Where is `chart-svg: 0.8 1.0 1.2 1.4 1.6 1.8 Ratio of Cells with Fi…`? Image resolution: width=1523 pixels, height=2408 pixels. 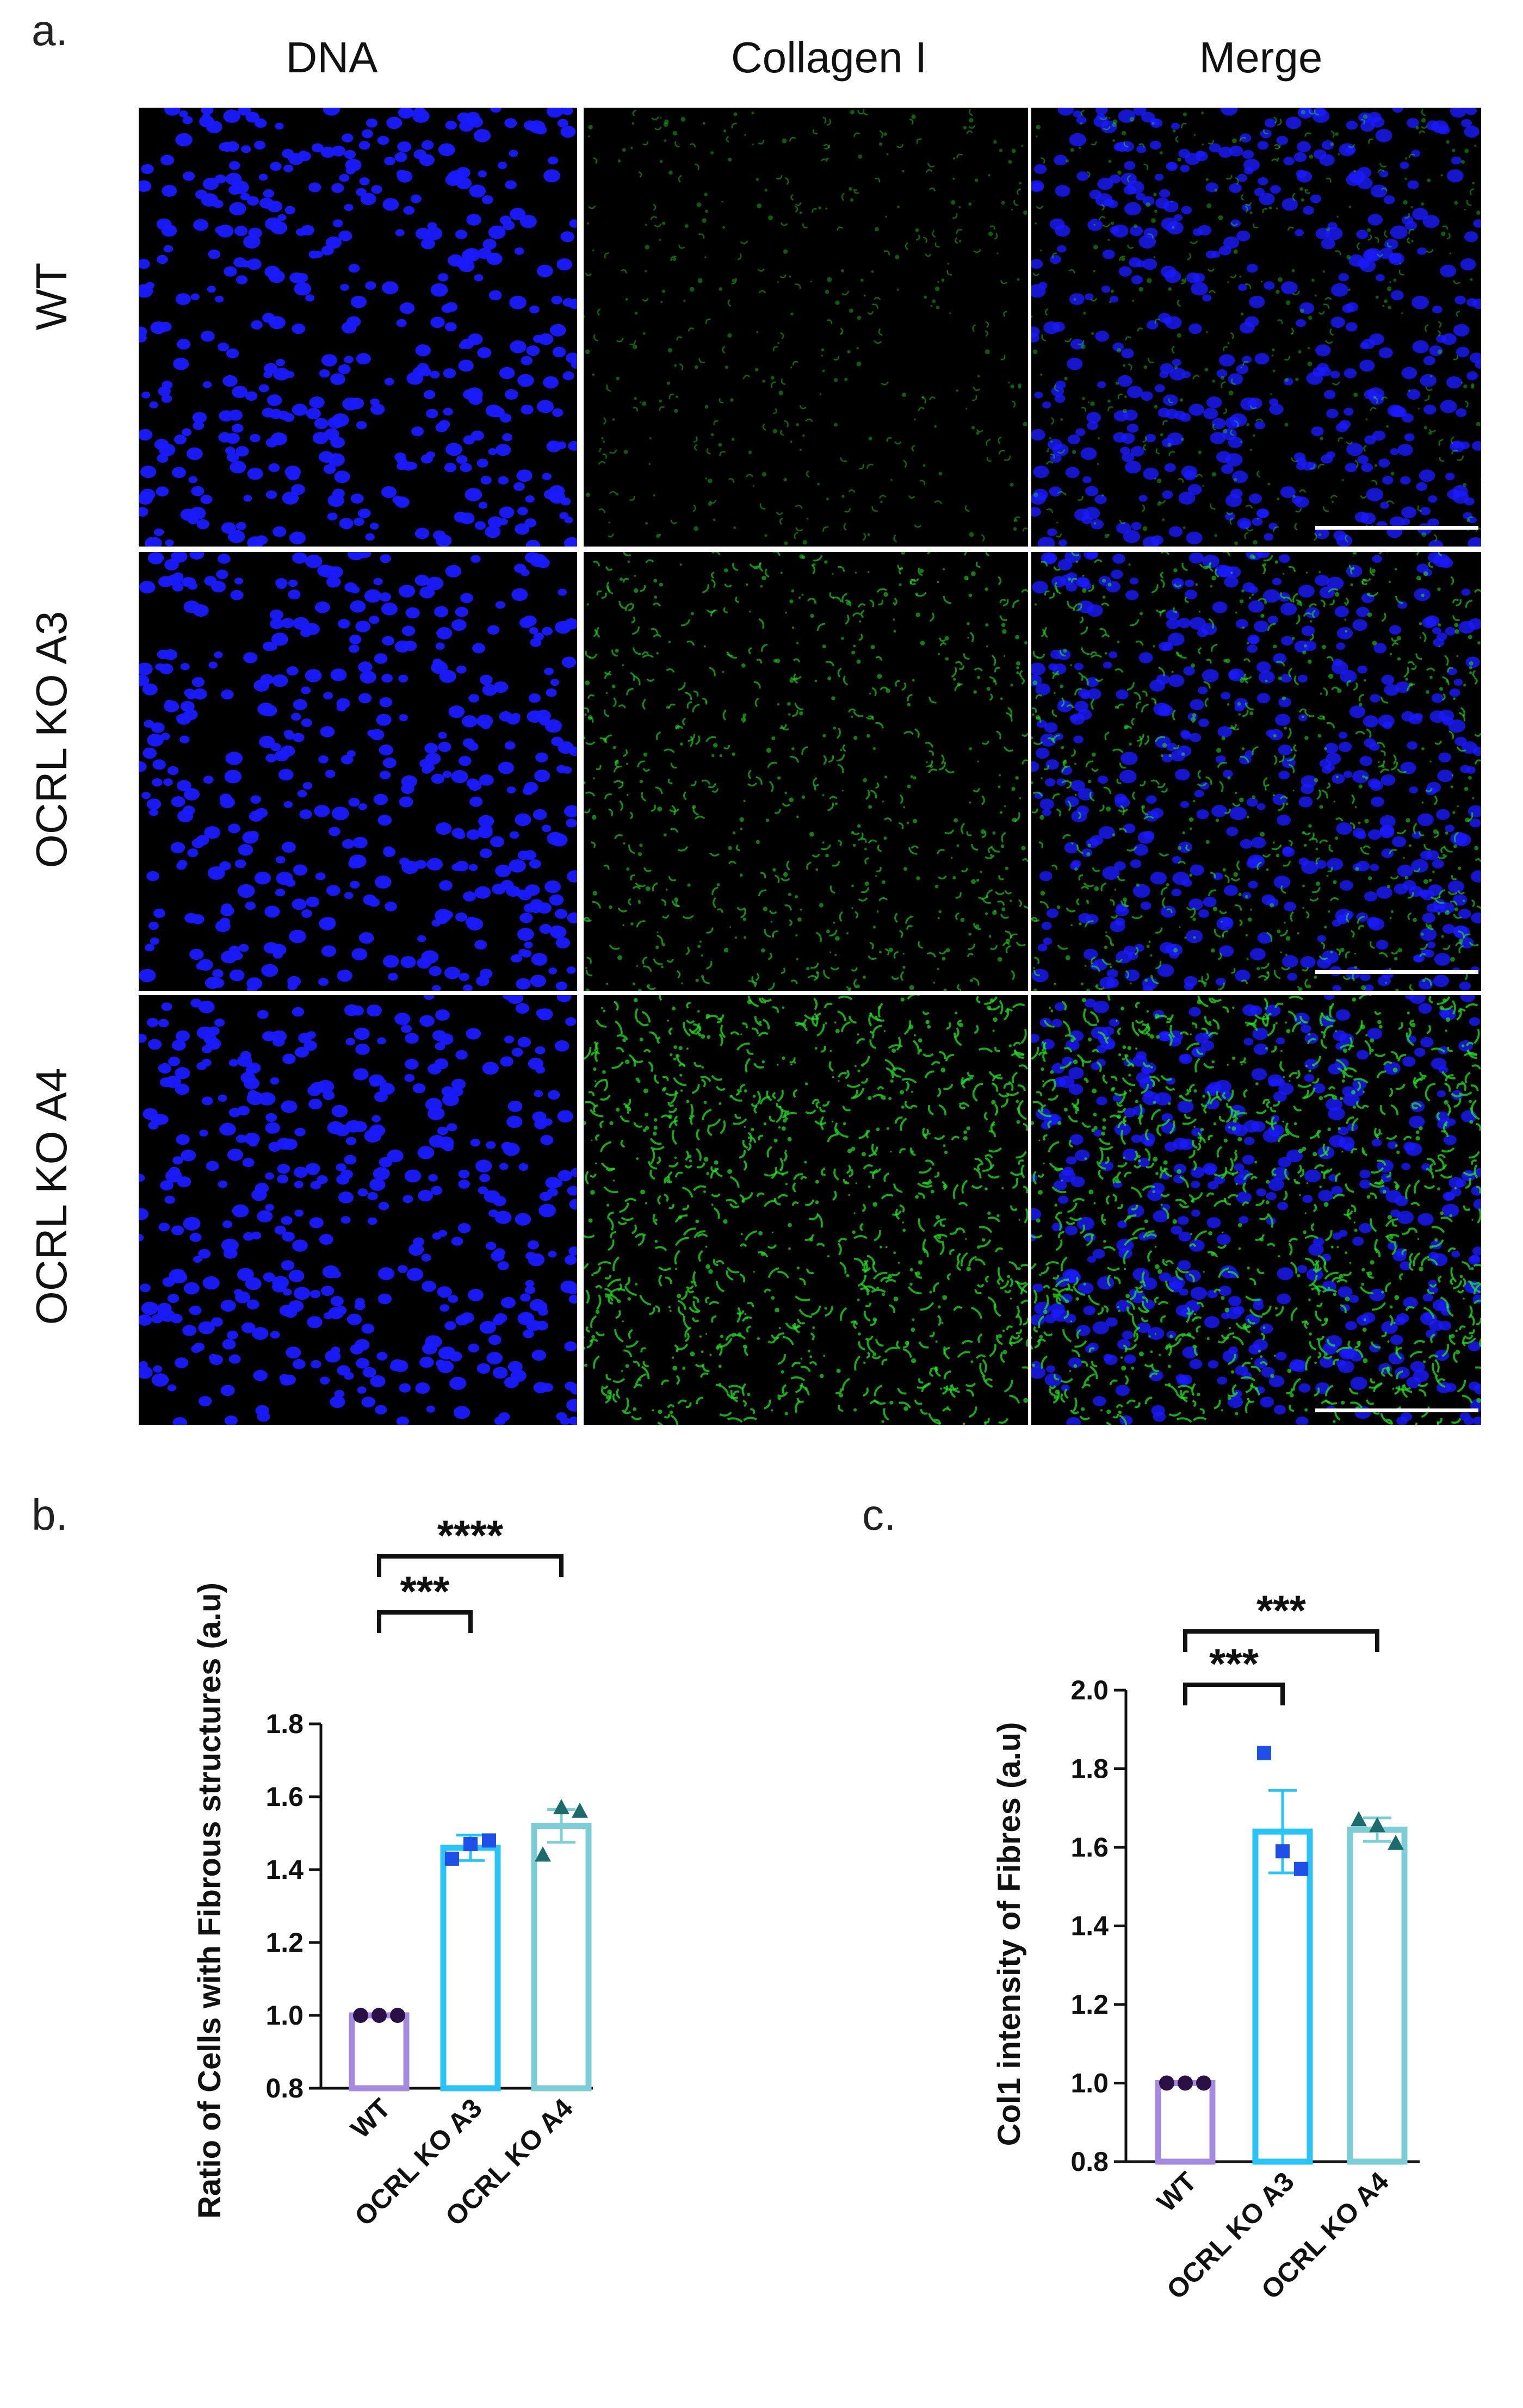
chart-svg: 0.8 1.0 1.2 1.4 1.6 1.8 Ratio of Cells with Fi… is located at coordinates (392, 1872).